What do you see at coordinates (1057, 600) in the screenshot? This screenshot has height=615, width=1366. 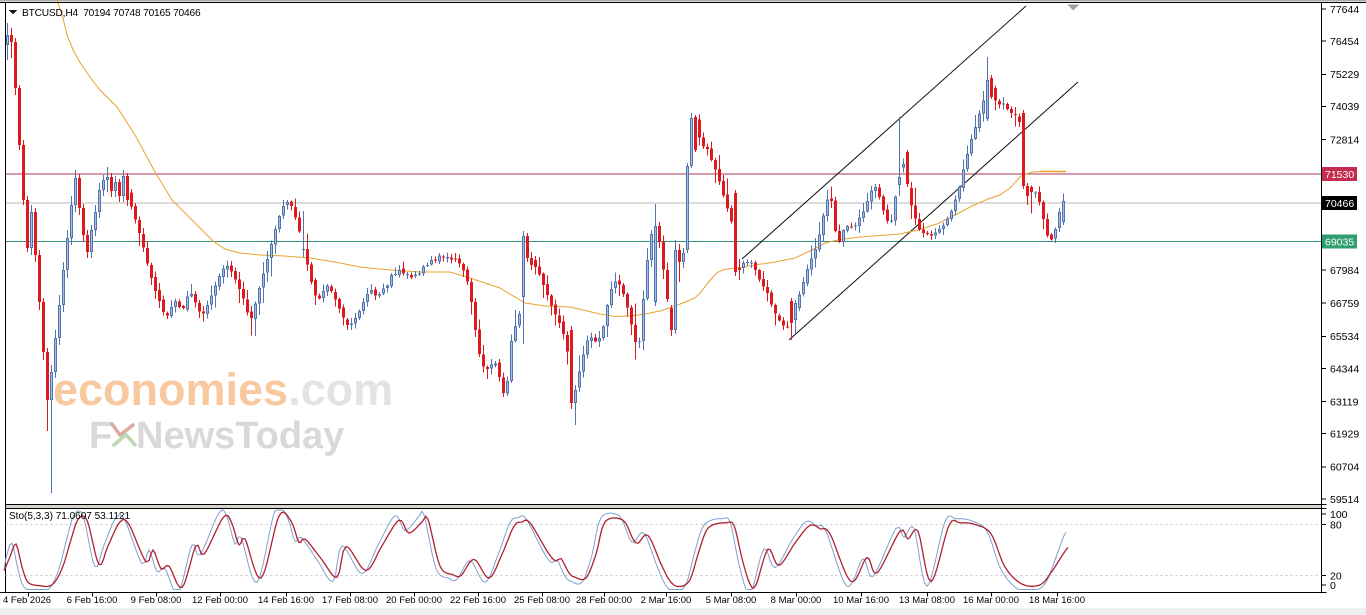 I see `svg-text: 18 Mar 16:00` at bounding box center [1057, 600].